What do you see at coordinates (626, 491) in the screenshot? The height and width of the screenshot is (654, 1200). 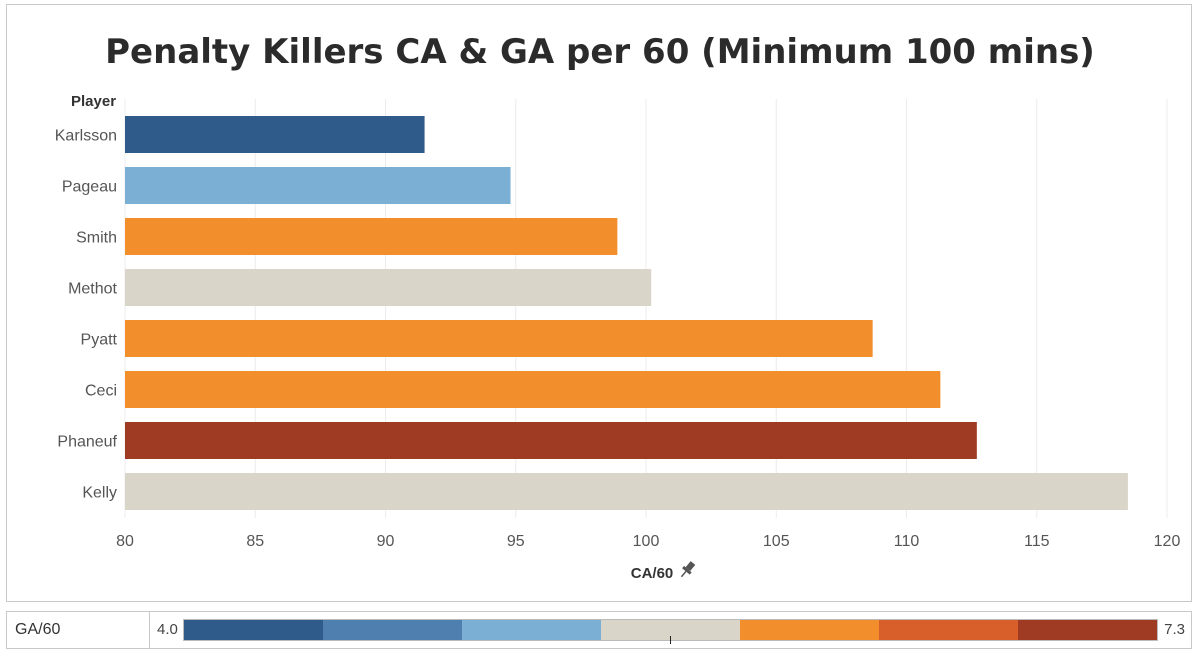 I see `bar-kelly` at bounding box center [626, 491].